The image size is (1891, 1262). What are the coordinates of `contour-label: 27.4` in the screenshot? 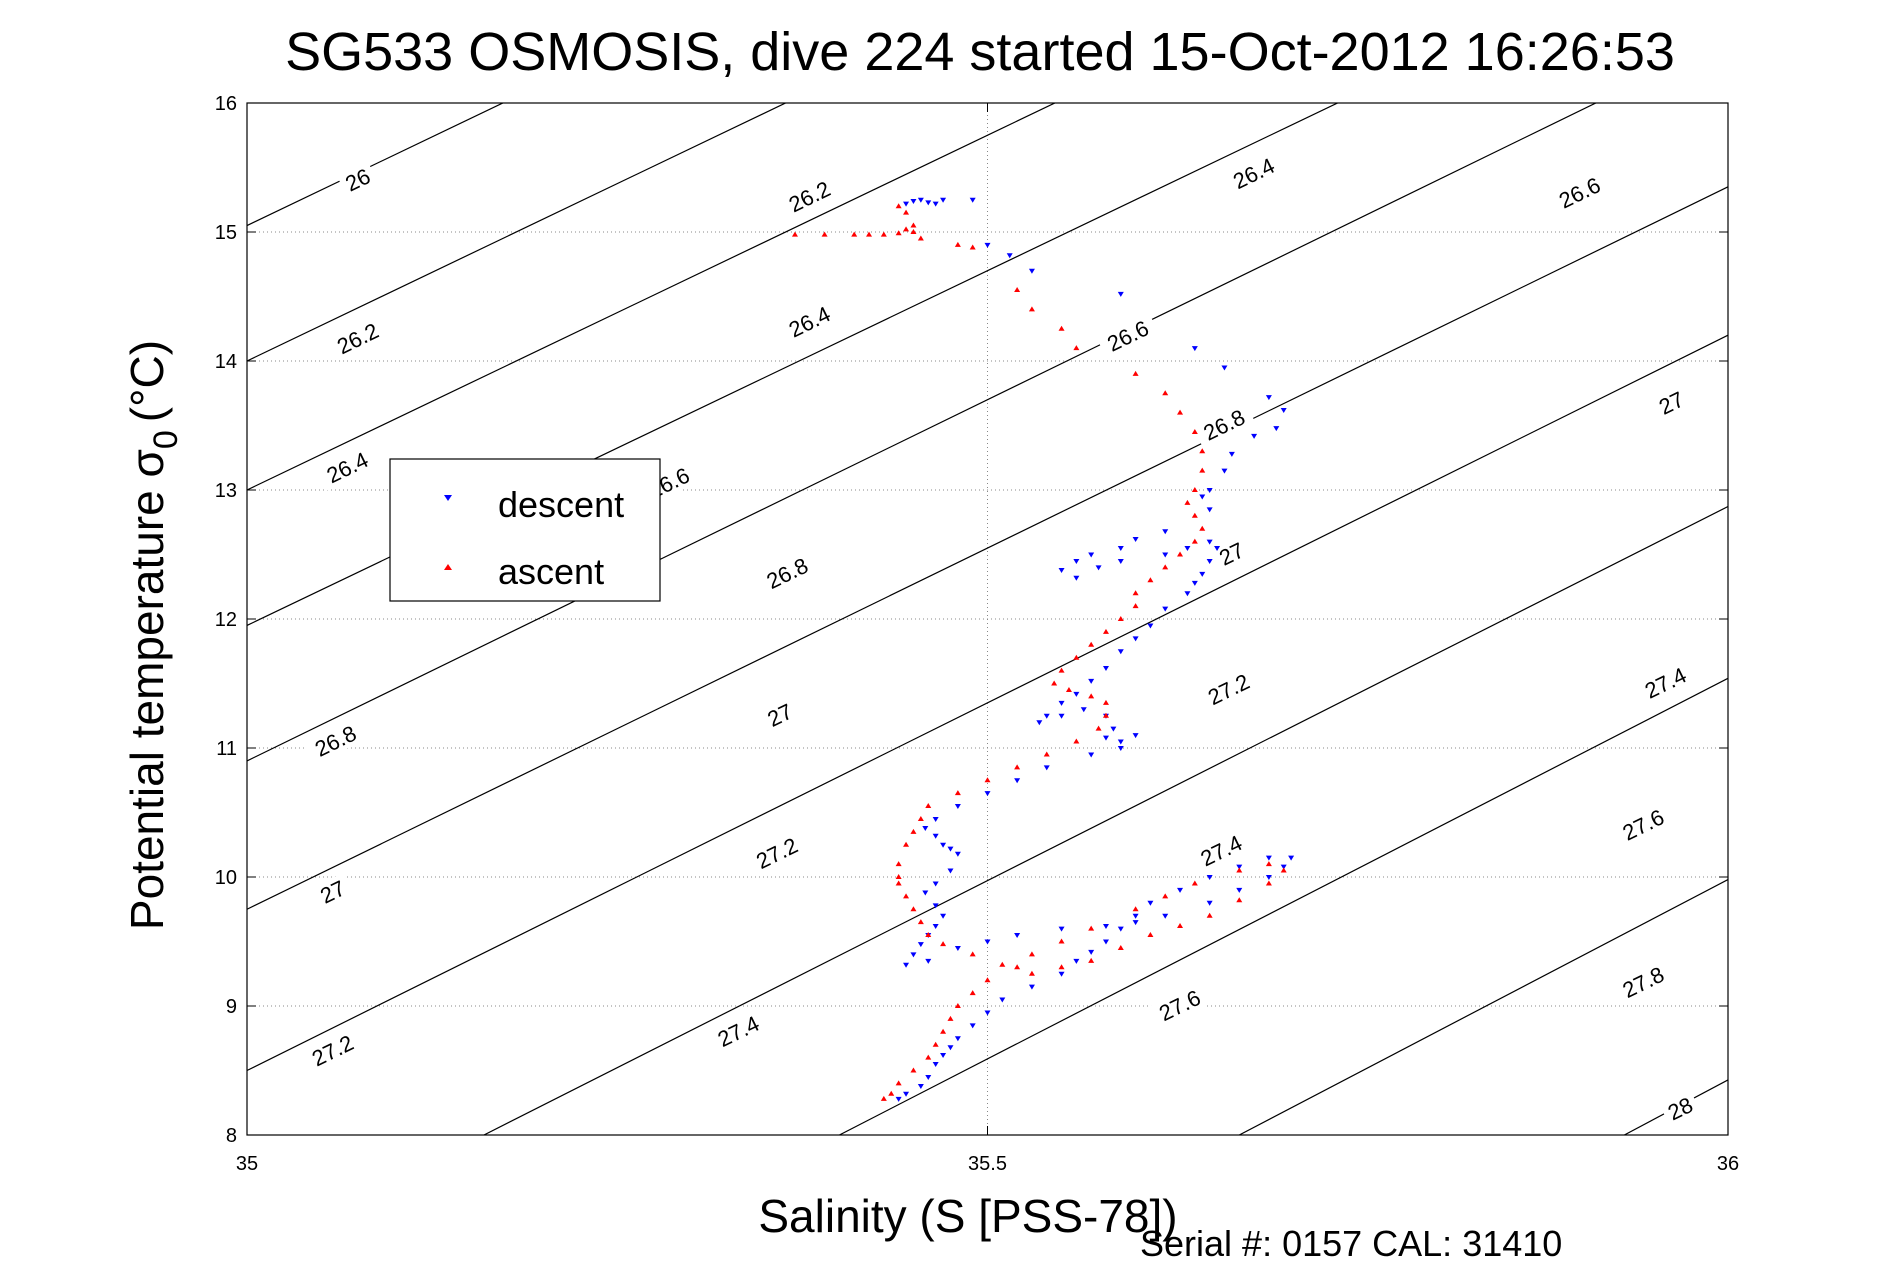 It's located at (738, 1031).